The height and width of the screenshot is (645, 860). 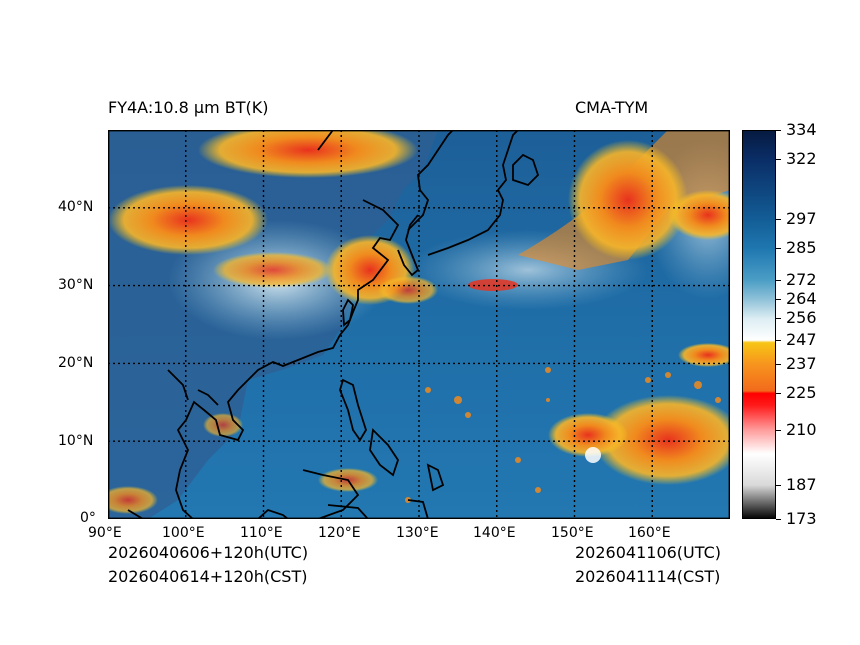 What do you see at coordinates (649, 533) in the screenshot?
I see `lon-tick-label: 160°E` at bounding box center [649, 533].